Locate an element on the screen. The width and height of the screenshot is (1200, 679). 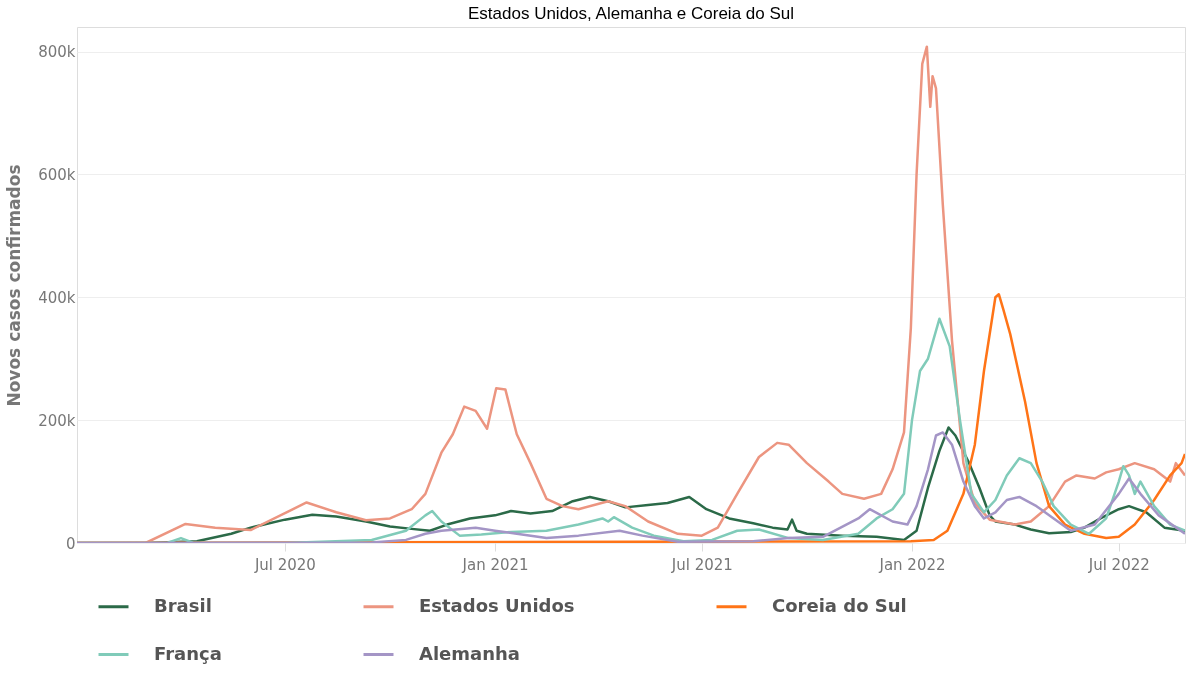
legend-label: Brasil is located at coordinates (183, 605).